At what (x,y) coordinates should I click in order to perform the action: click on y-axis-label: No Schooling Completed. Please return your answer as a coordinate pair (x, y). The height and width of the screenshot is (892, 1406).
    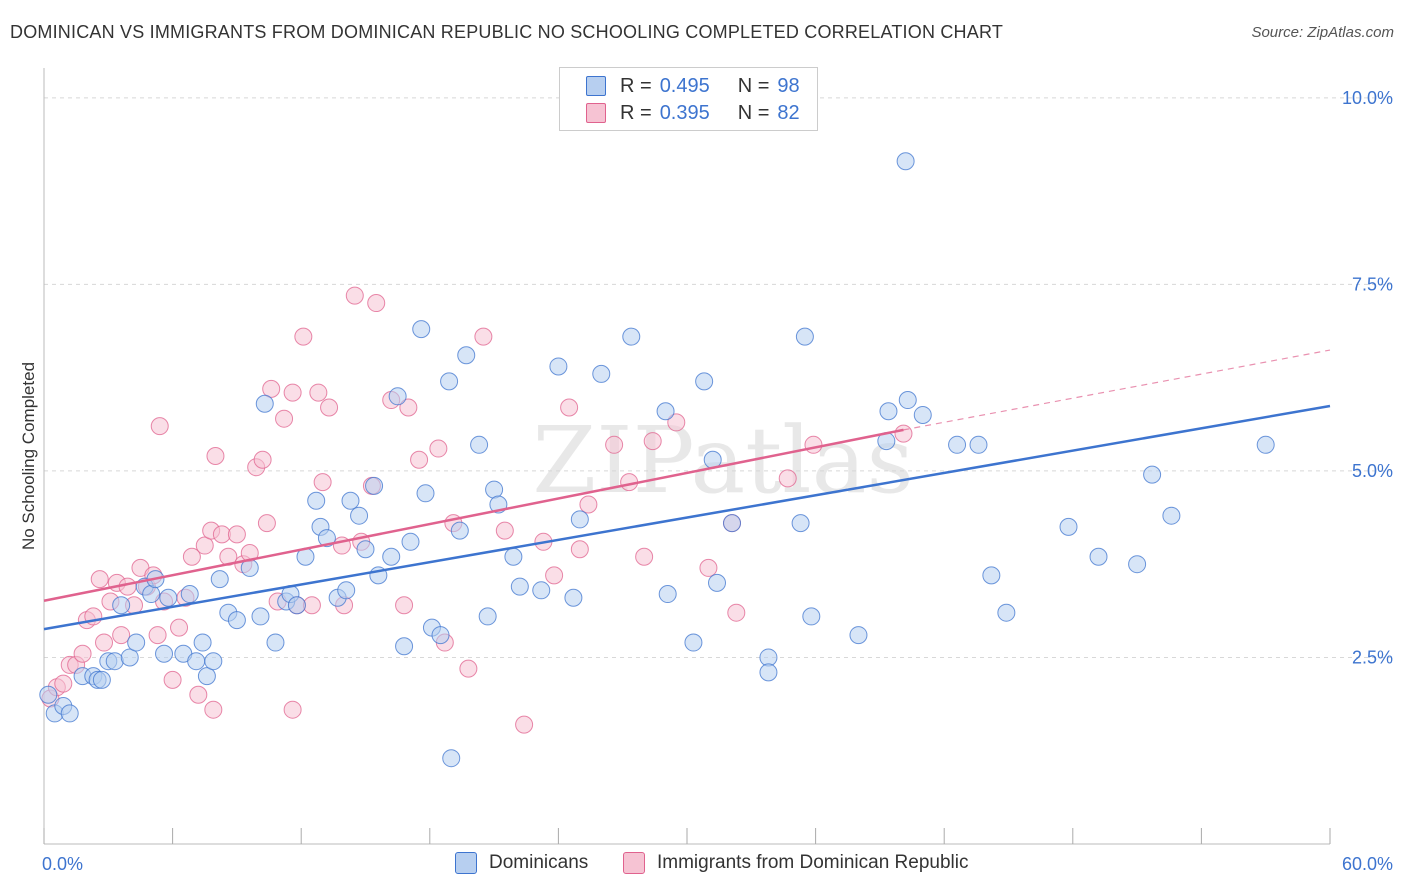
    Looking at the image, I should click on (28, 456).